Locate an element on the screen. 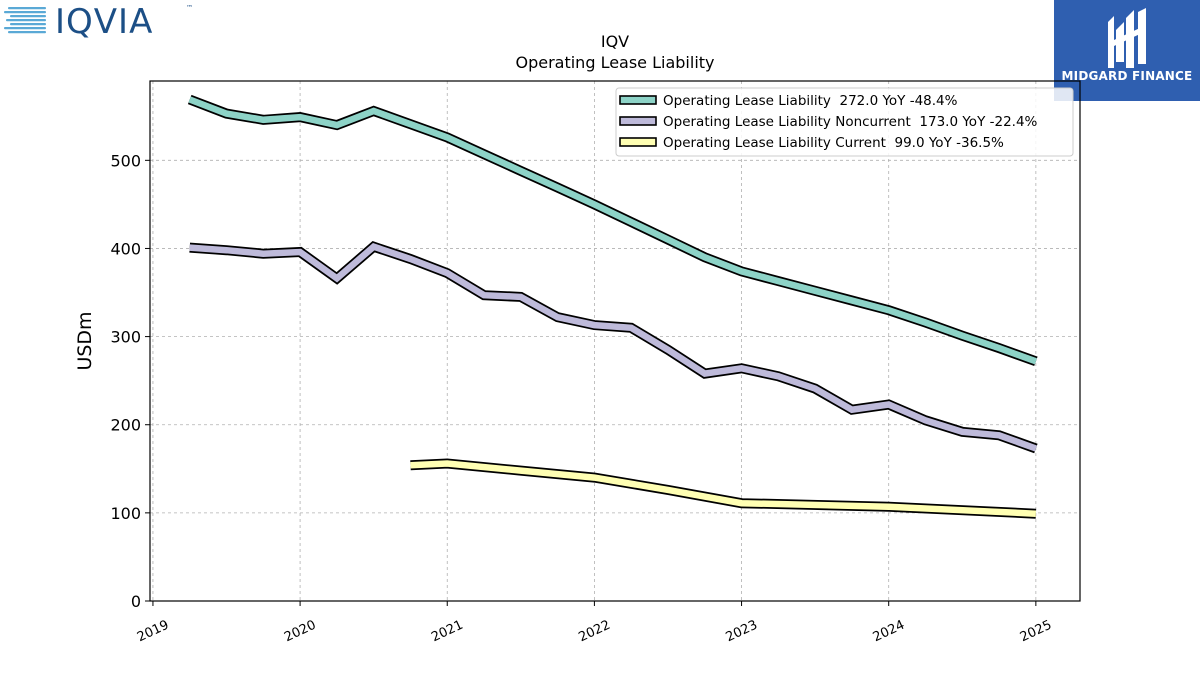 The height and width of the screenshot is (675, 1200). y-tick-label: 200 is located at coordinates (125, 425).